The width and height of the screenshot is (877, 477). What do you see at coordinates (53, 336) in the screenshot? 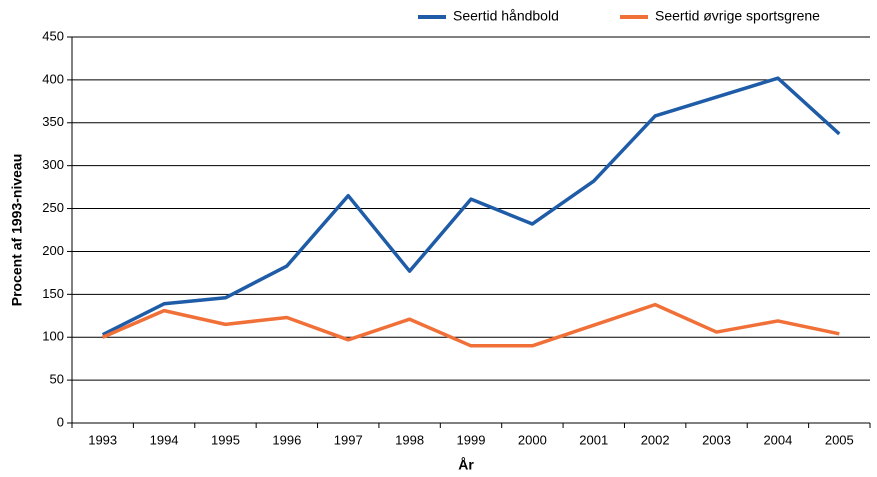
I see `y-tick-label: 100` at bounding box center [53, 336].